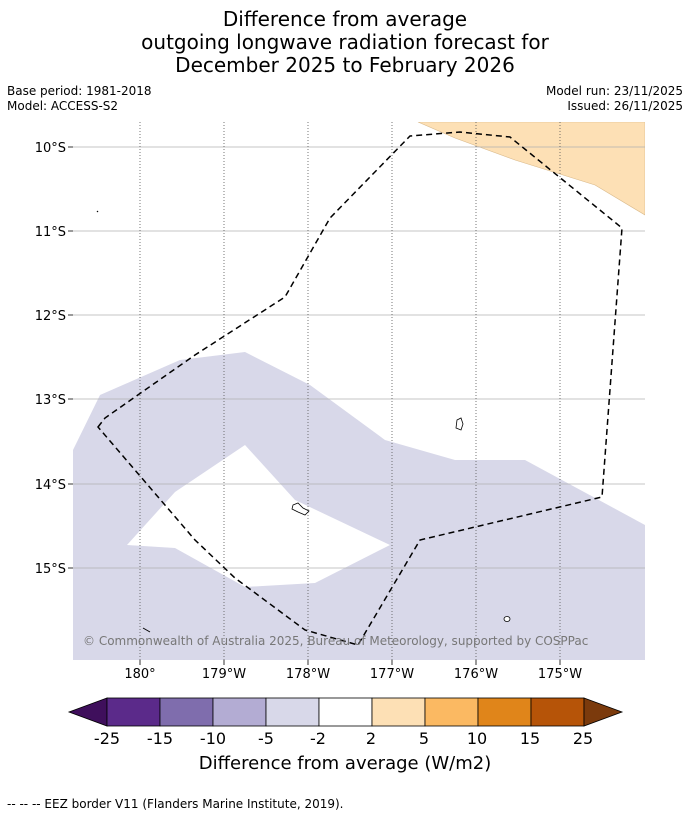 This screenshot has width=690, height=816. I want to click on title-line-1: Difference from average, so click(345, 19).